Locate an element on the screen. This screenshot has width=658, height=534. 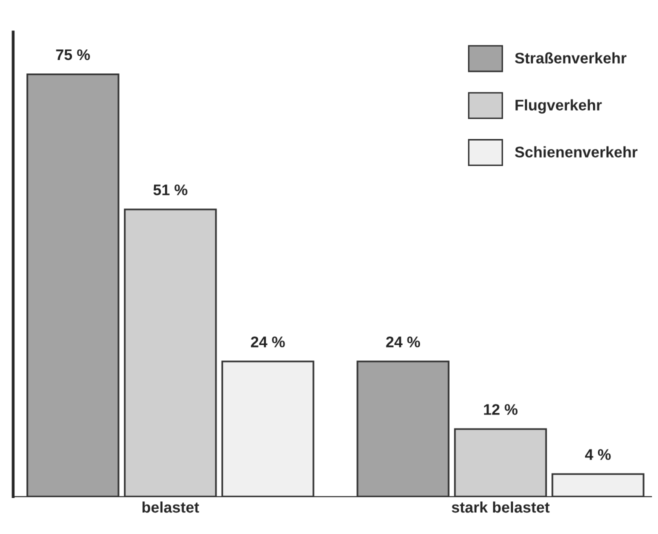
data-label: 51 % is located at coordinates (170, 190).